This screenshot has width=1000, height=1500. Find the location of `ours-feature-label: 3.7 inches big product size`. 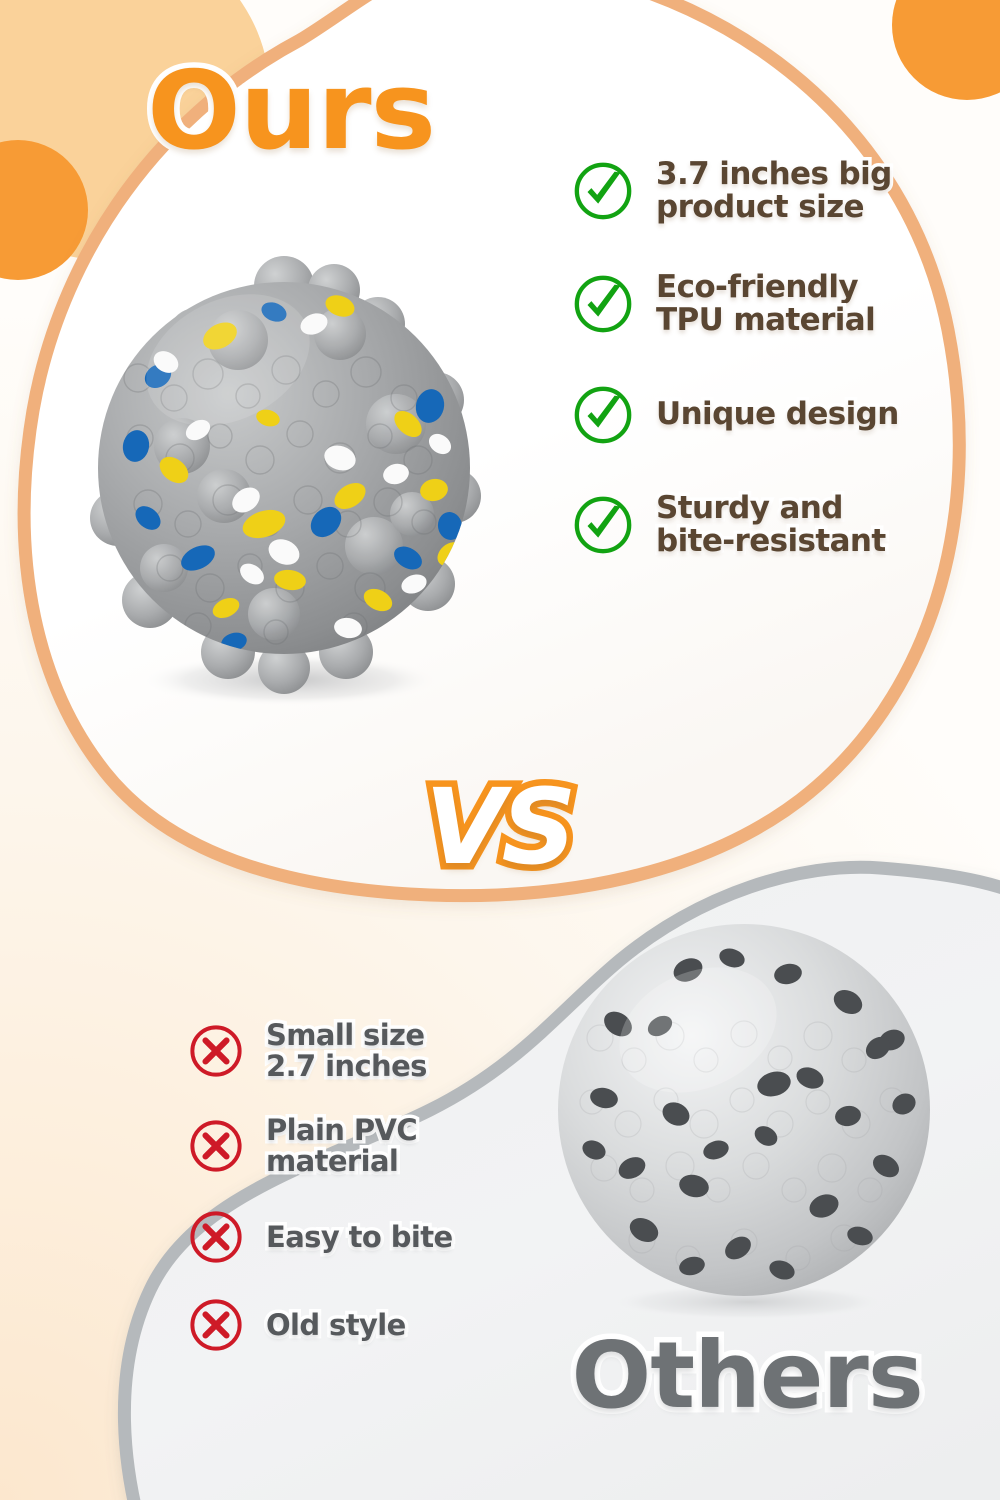

ours-feature-label: 3.7 inches big product size is located at coordinates (774, 191).